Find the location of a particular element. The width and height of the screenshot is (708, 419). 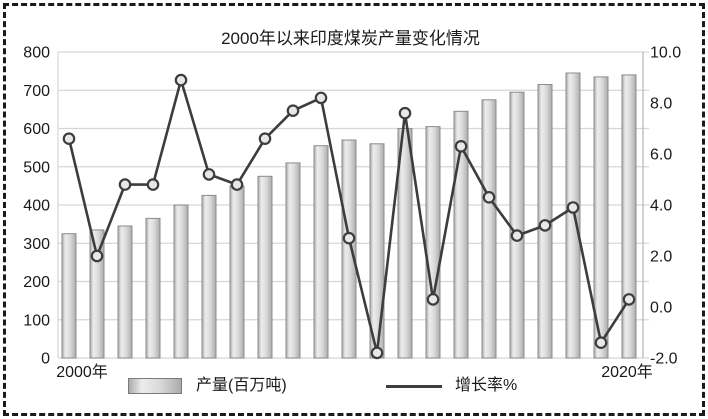

bar-2010 is located at coordinates (349, 249).